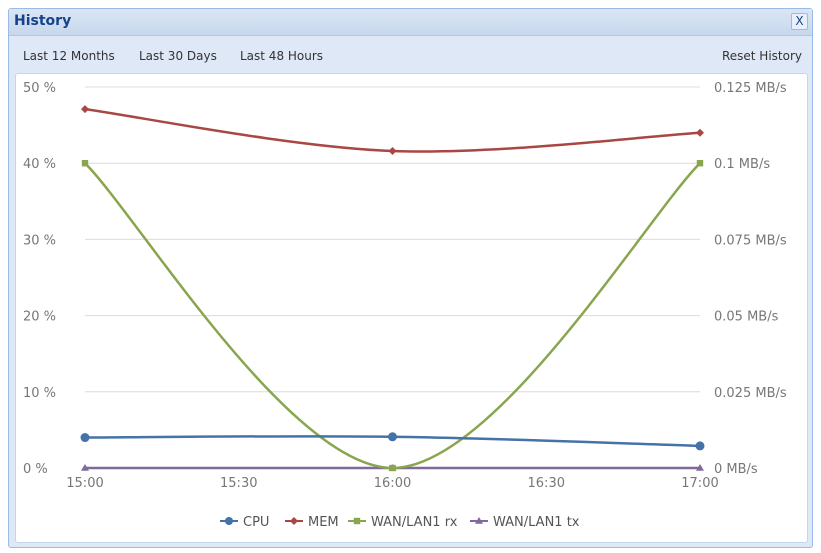 The width and height of the screenshot is (821, 553). Describe the element at coordinates (750, 240) in the screenshot. I see `right-axis-tick: 0.075 MB/s` at that location.